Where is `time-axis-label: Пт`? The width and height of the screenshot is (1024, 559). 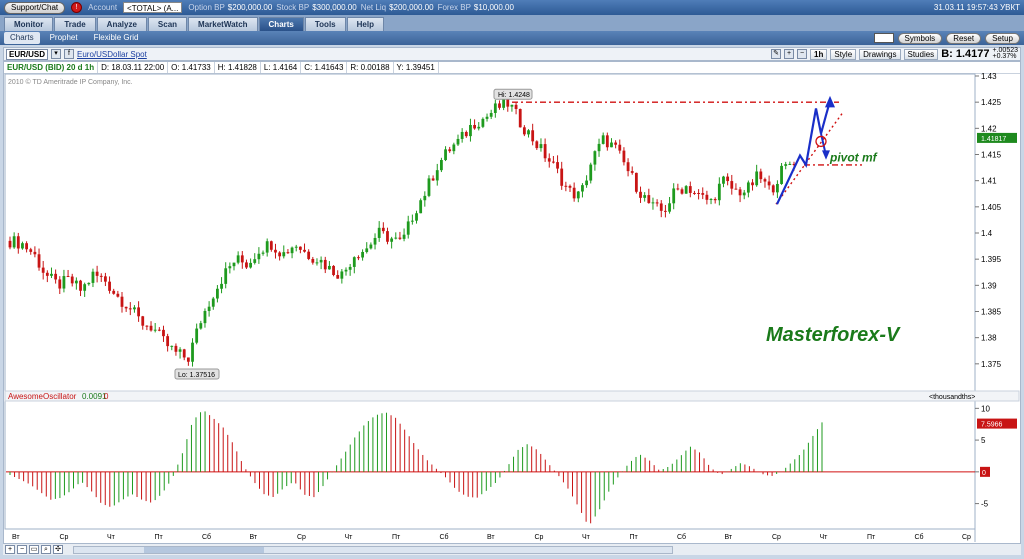
time-axis-label: Пт is located at coordinates (634, 537).